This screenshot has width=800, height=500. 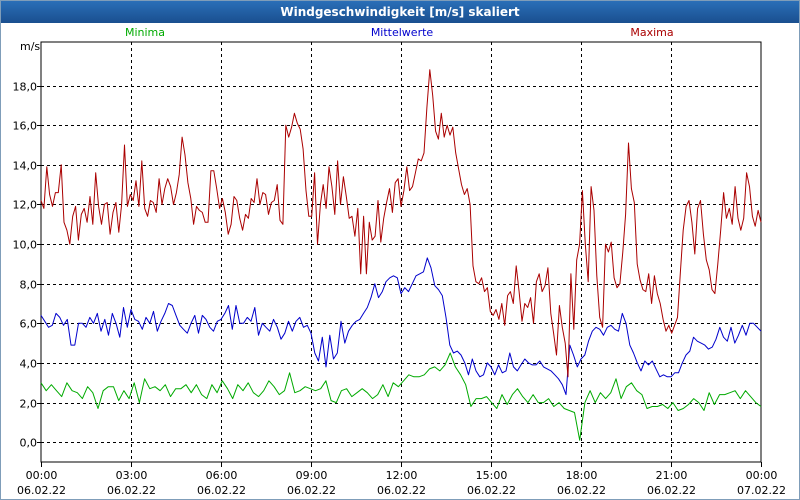 I want to click on legend: Minima Mittelwerte Maxima, so click(x=399, y=32).